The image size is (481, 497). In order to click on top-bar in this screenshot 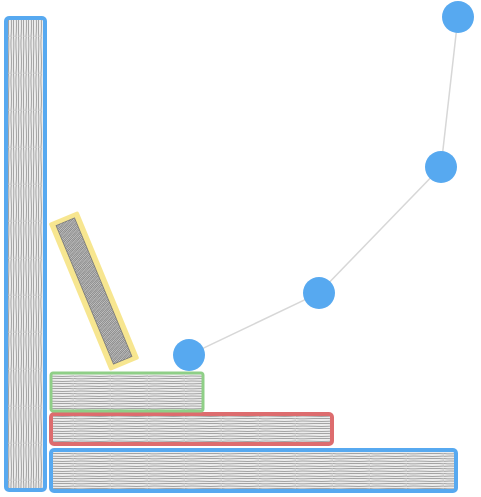, I will do `click(127, 392)`.